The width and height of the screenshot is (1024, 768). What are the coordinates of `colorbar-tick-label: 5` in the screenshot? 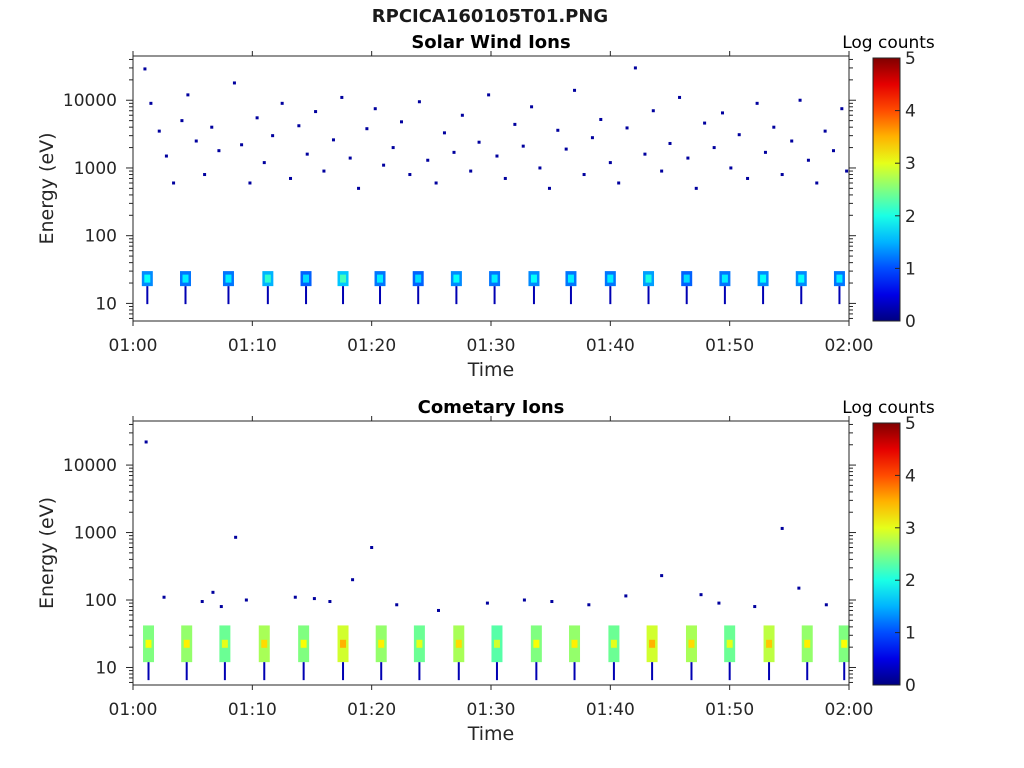 It's located at (910, 59).